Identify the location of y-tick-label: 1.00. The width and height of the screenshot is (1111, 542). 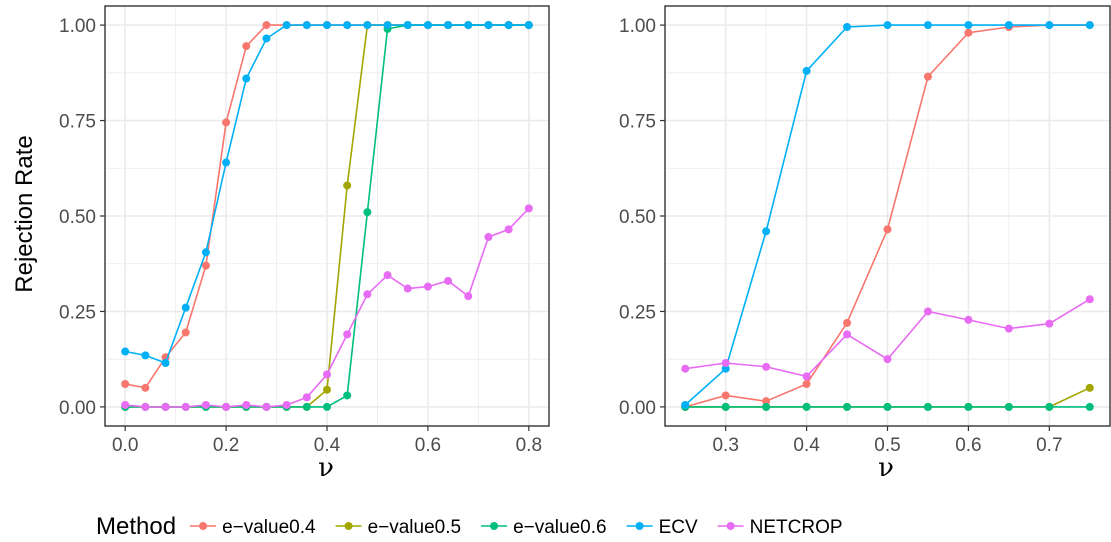
(637, 26).